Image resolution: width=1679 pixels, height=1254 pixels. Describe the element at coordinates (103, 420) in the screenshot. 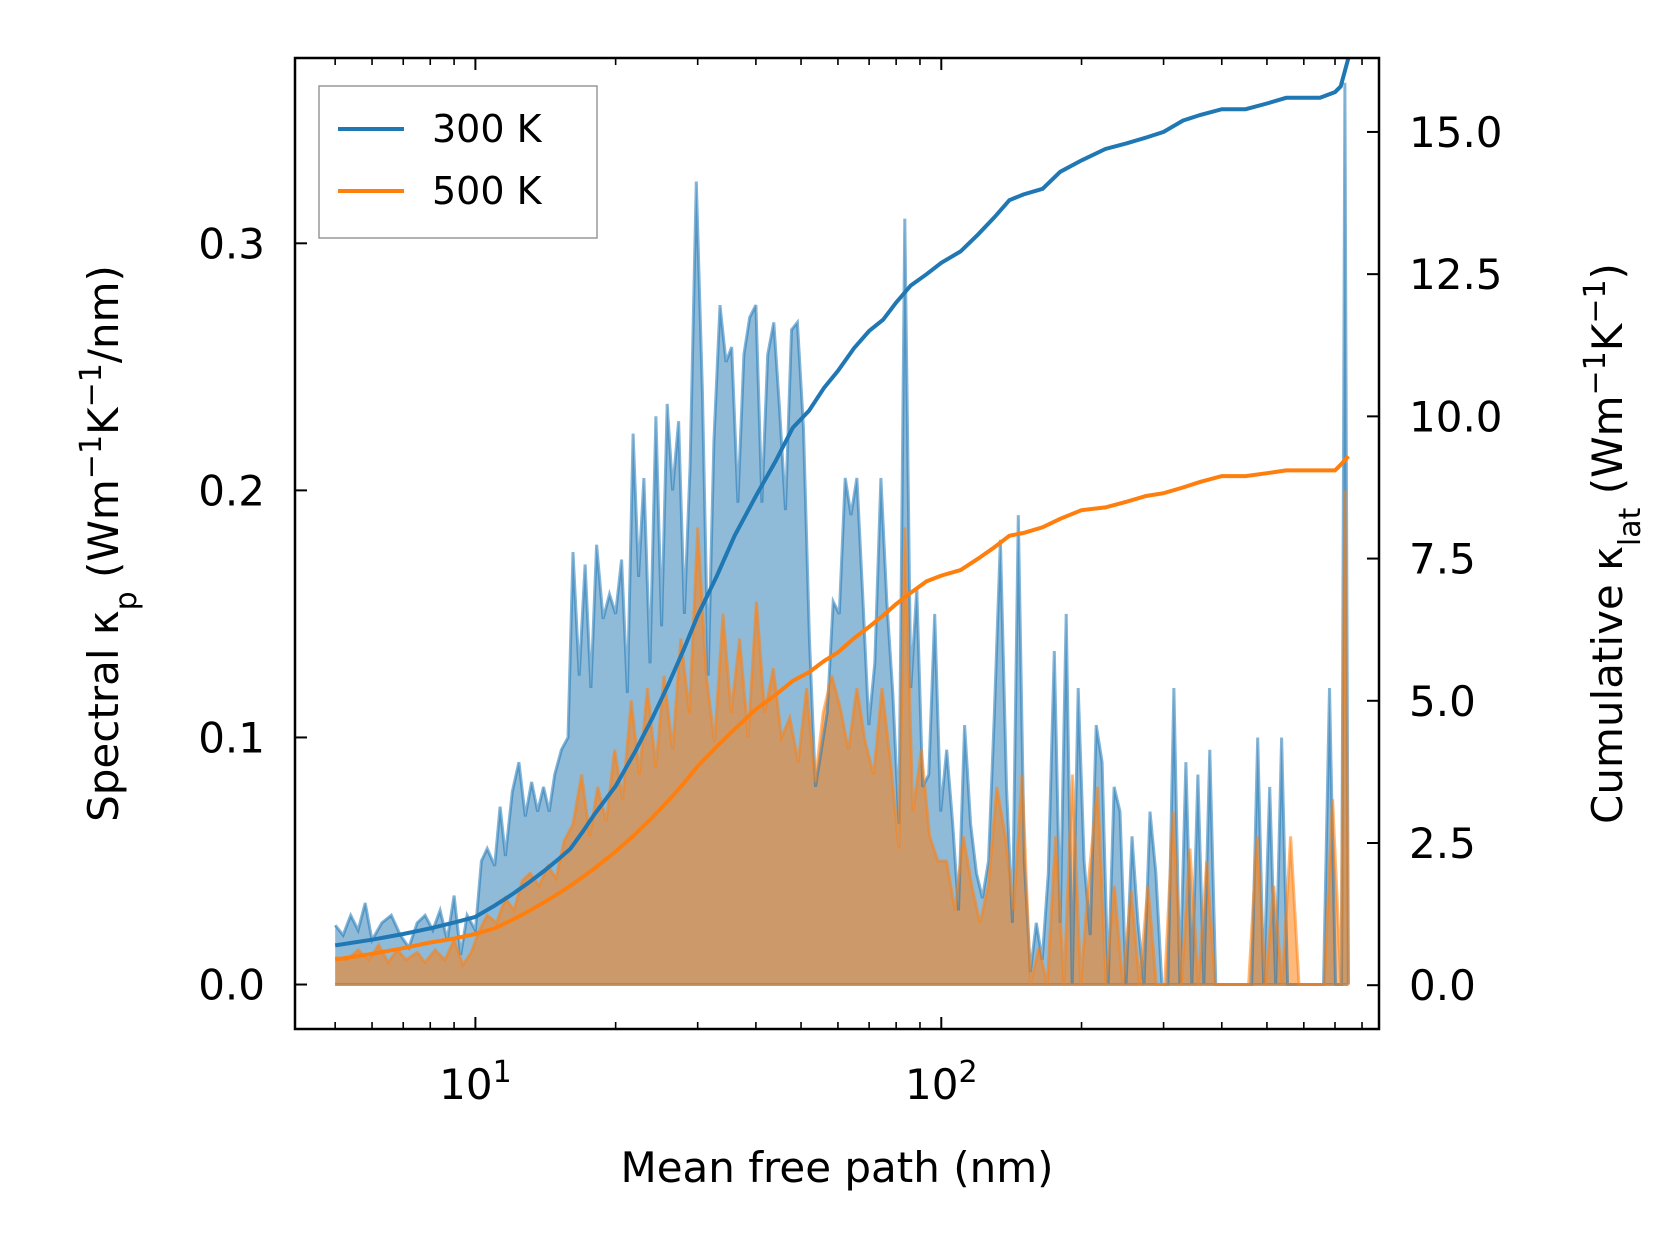

I see `y-left-title-units-mid: K` at that location.